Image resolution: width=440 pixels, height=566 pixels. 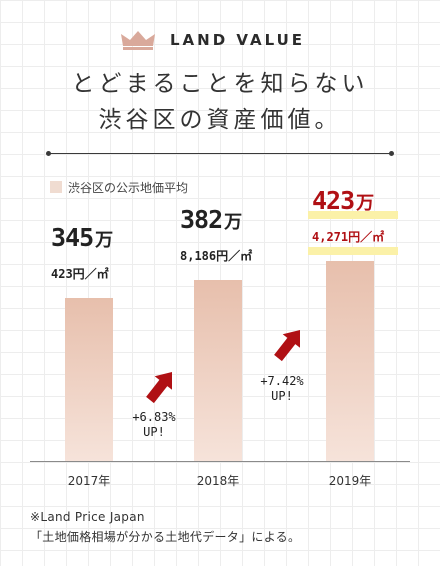 I want to click on value-label-2: 423 万, so click(x=343, y=200).